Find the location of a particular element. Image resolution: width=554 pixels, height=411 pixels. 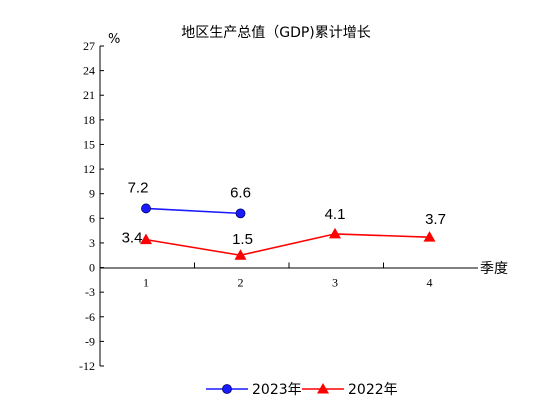

legend-item-2023年: 2023年 is located at coordinates (254, 390).